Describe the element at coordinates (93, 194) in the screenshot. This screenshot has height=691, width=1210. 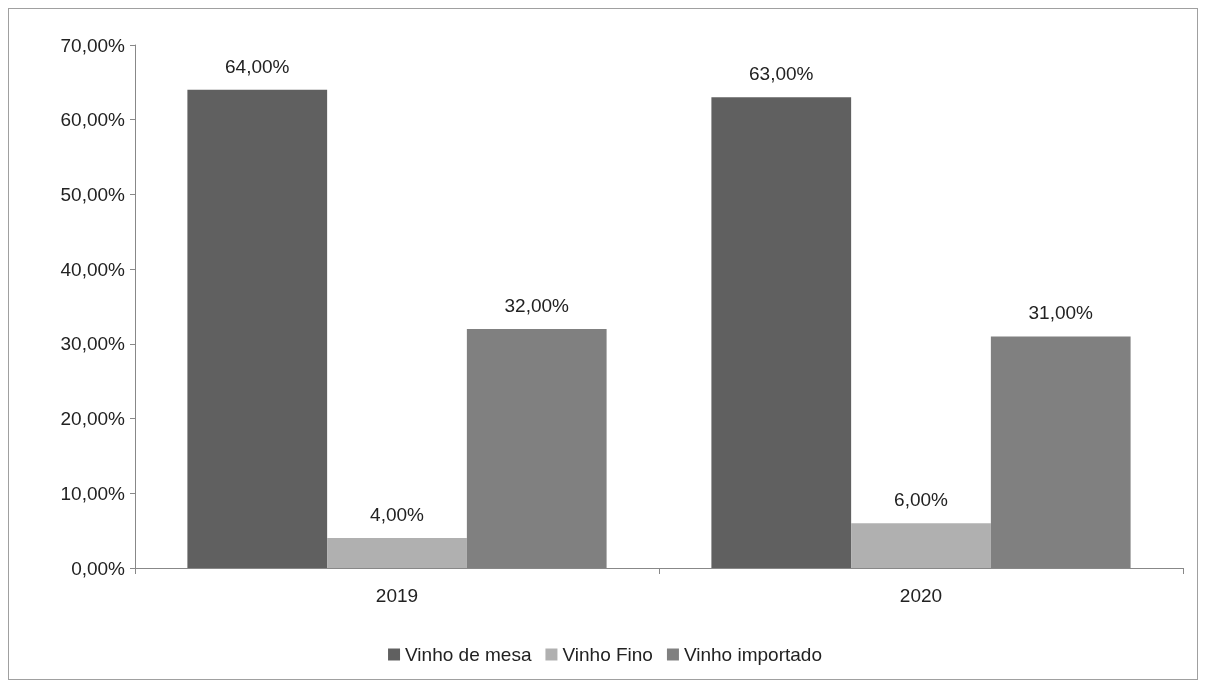
I see `y-tick-label: 50,00%` at that location.